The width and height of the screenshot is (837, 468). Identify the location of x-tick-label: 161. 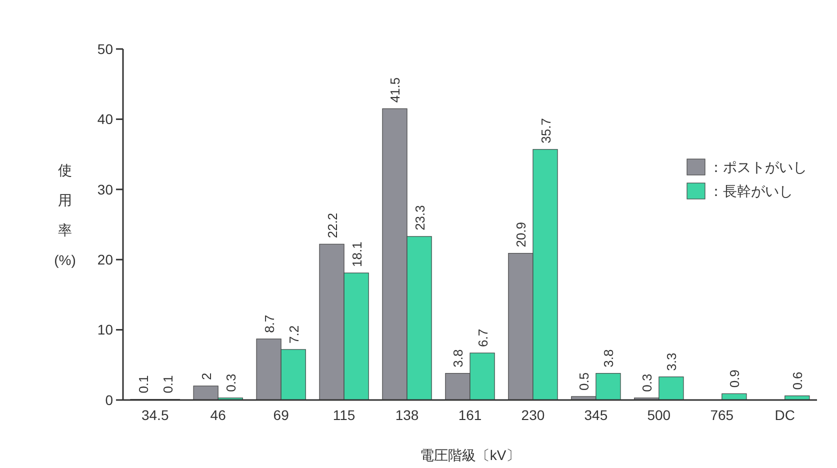
(470, 415).